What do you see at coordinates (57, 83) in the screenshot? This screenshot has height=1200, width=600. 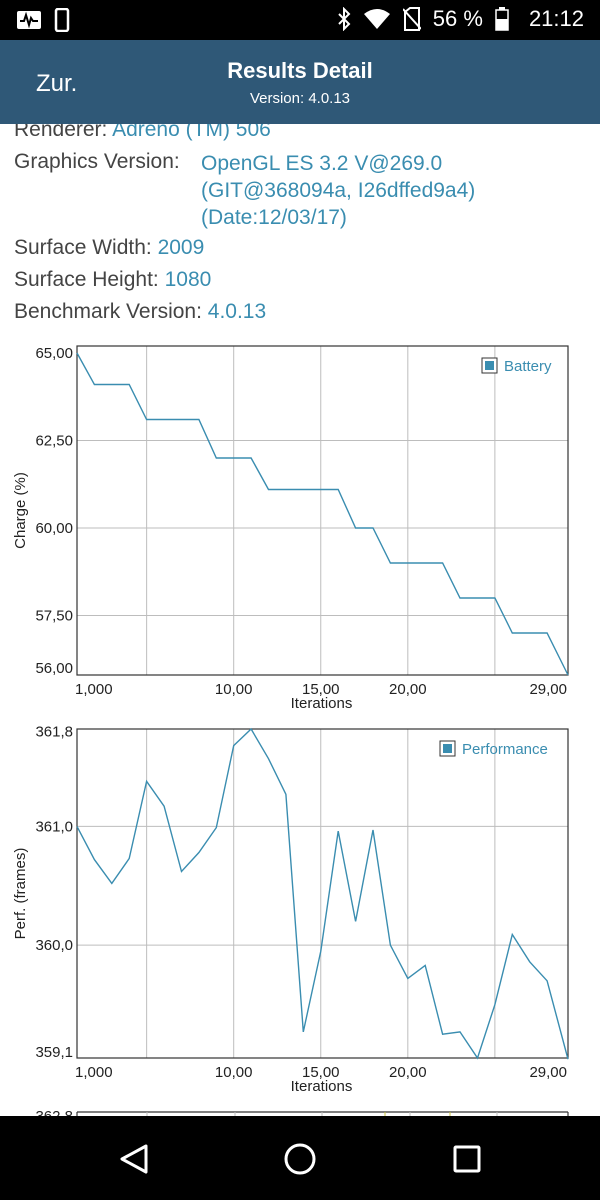 I see `back-button: Zur.` at bounding box center [57, 83].